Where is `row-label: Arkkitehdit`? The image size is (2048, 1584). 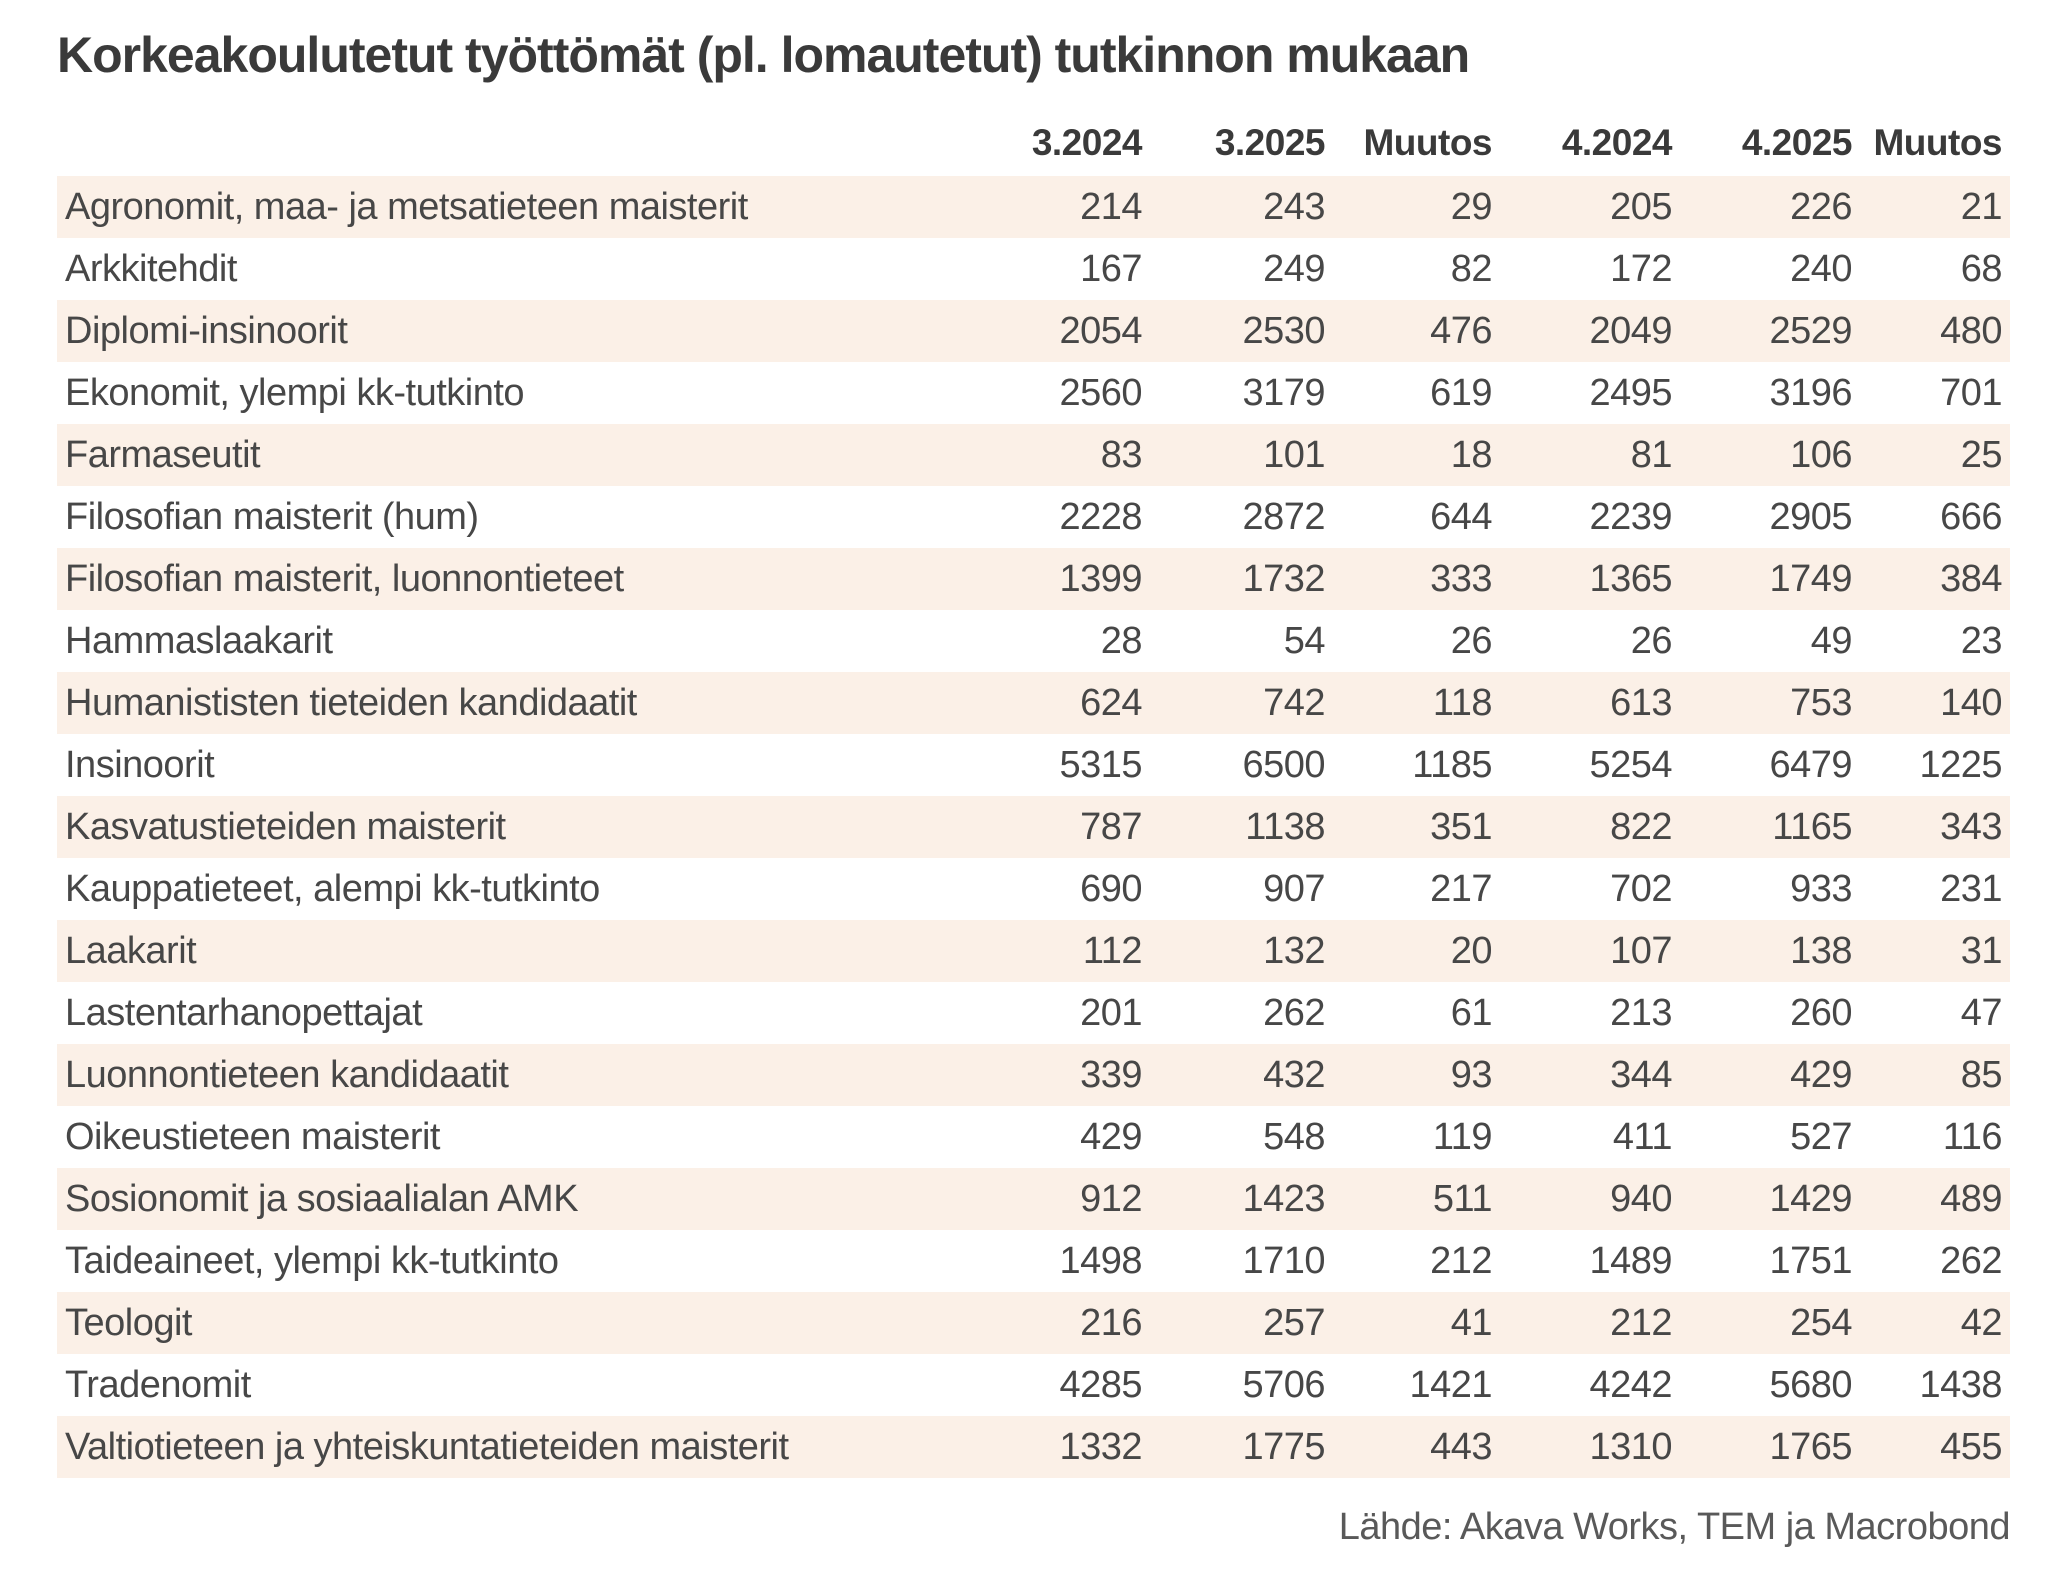 row-label: Arkkitehdit is located at coordinates (151, 268).